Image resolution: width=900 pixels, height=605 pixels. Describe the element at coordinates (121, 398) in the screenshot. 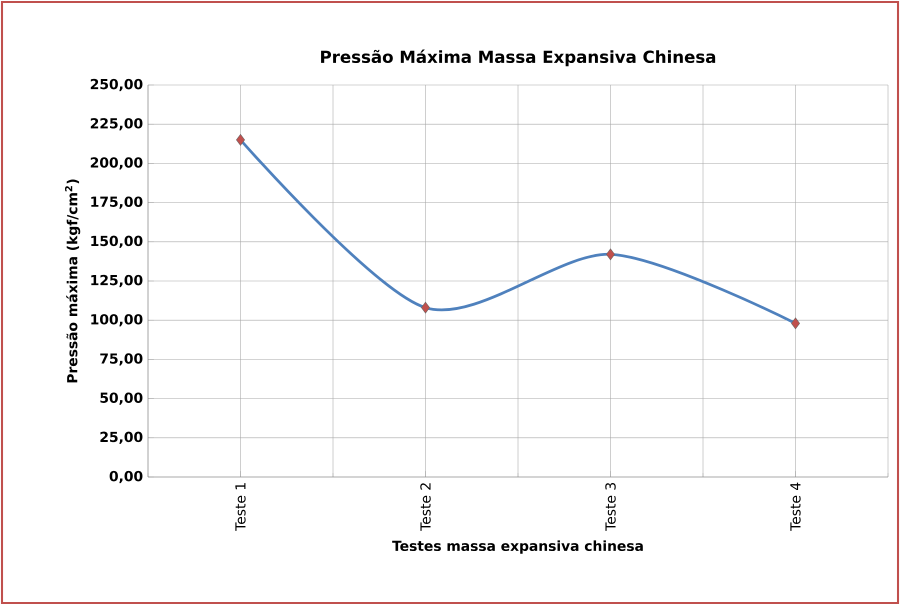

I see `y-tick-label: 50,00` at that location.